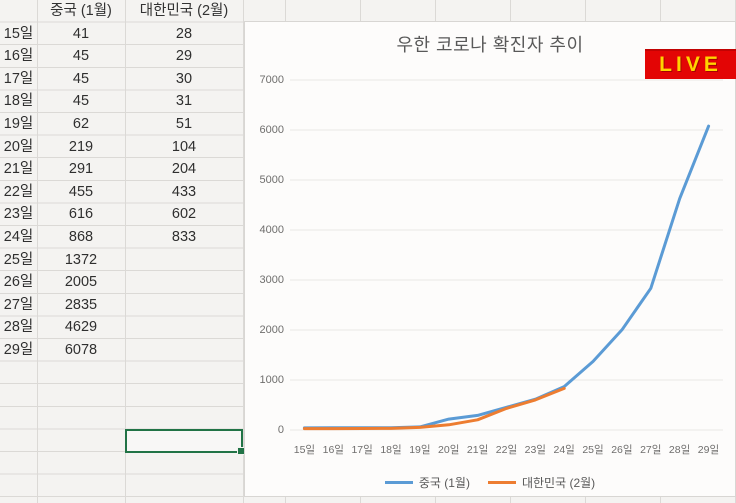 This screenshot has width=736, height=503. What do you see at coordinates (18, 101) in the screenshot?
I see `cell-day: 18일` at bounding box center [18, 101].